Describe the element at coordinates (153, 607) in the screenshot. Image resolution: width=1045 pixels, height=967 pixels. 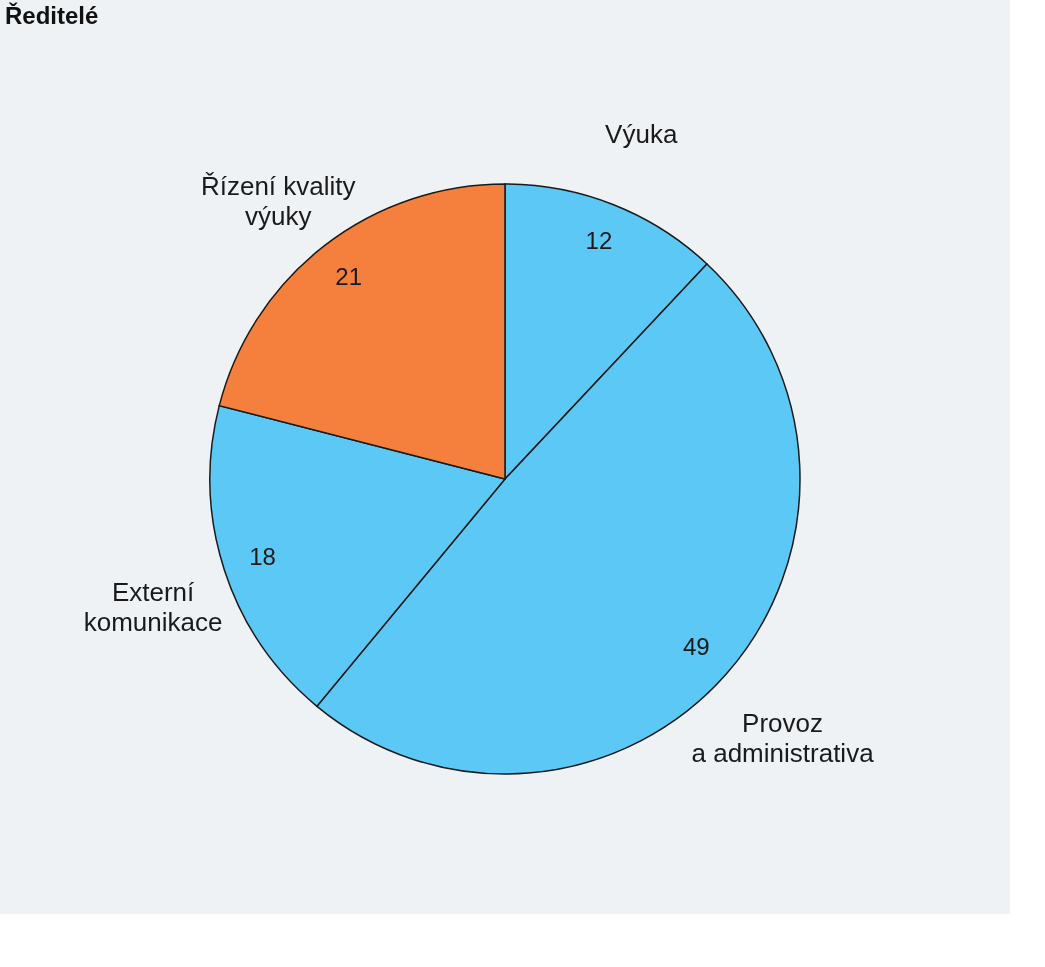
I see `slice-label: Externí komunikace` at that location.